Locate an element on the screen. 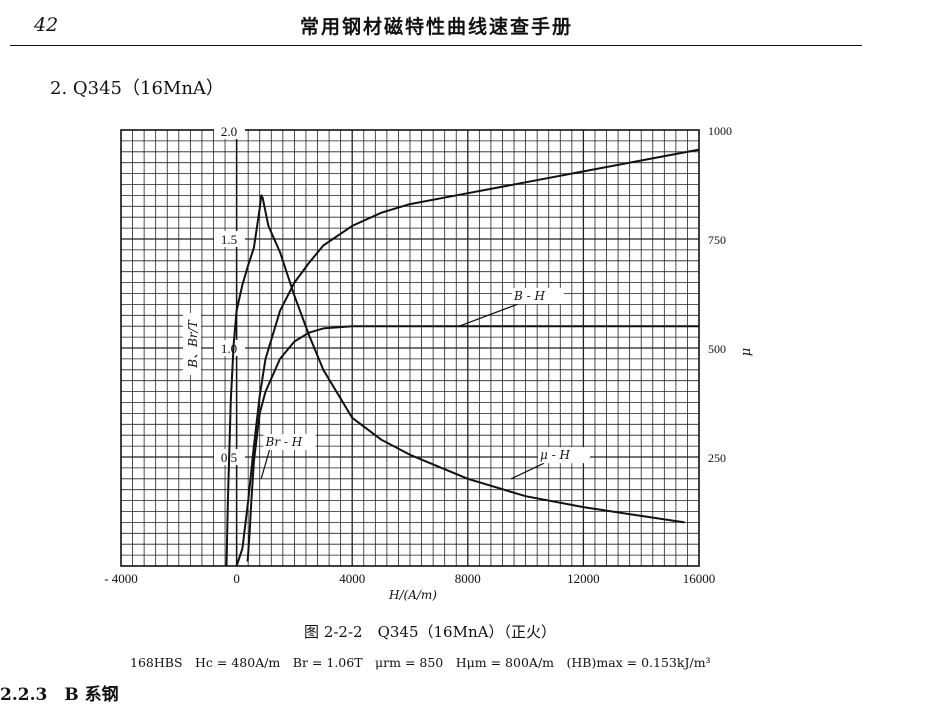 This screenshot has width=929, height=705. x-tick-label: 0 is located at coordinates (236, 578).